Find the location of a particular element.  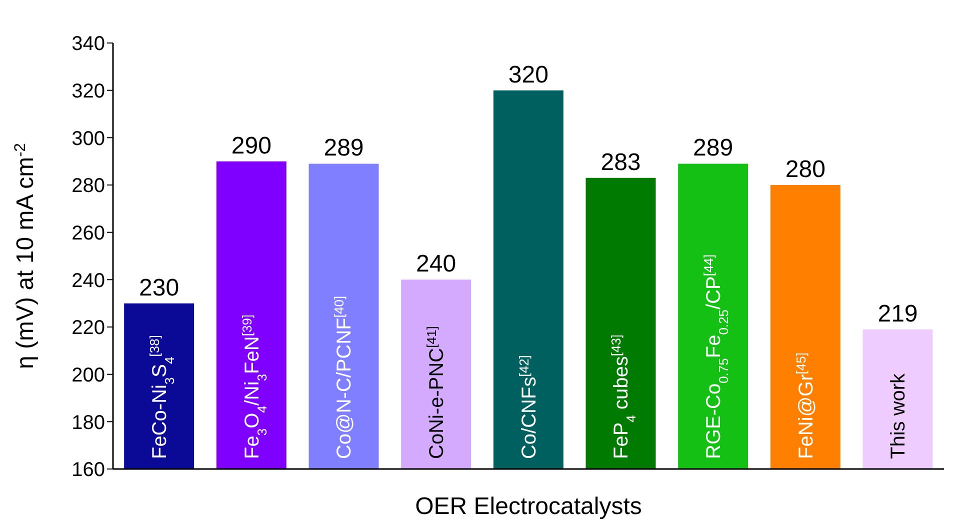

y-tick-label: 320 is located at coordinates (88, 91).